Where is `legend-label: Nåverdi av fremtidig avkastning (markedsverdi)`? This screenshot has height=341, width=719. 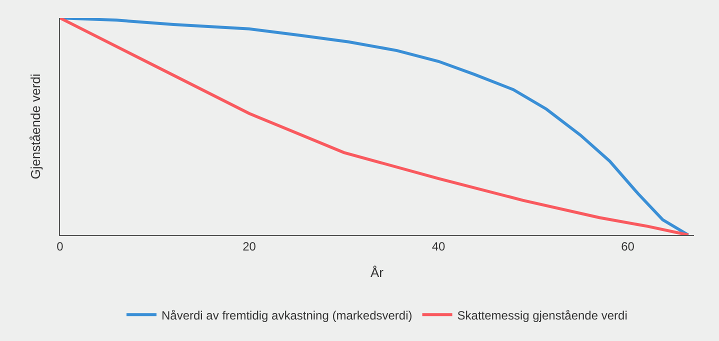 legend-label: Nåverdi av fremtidig avkastning (markedsverdi) is located at coordinates (287, 315).